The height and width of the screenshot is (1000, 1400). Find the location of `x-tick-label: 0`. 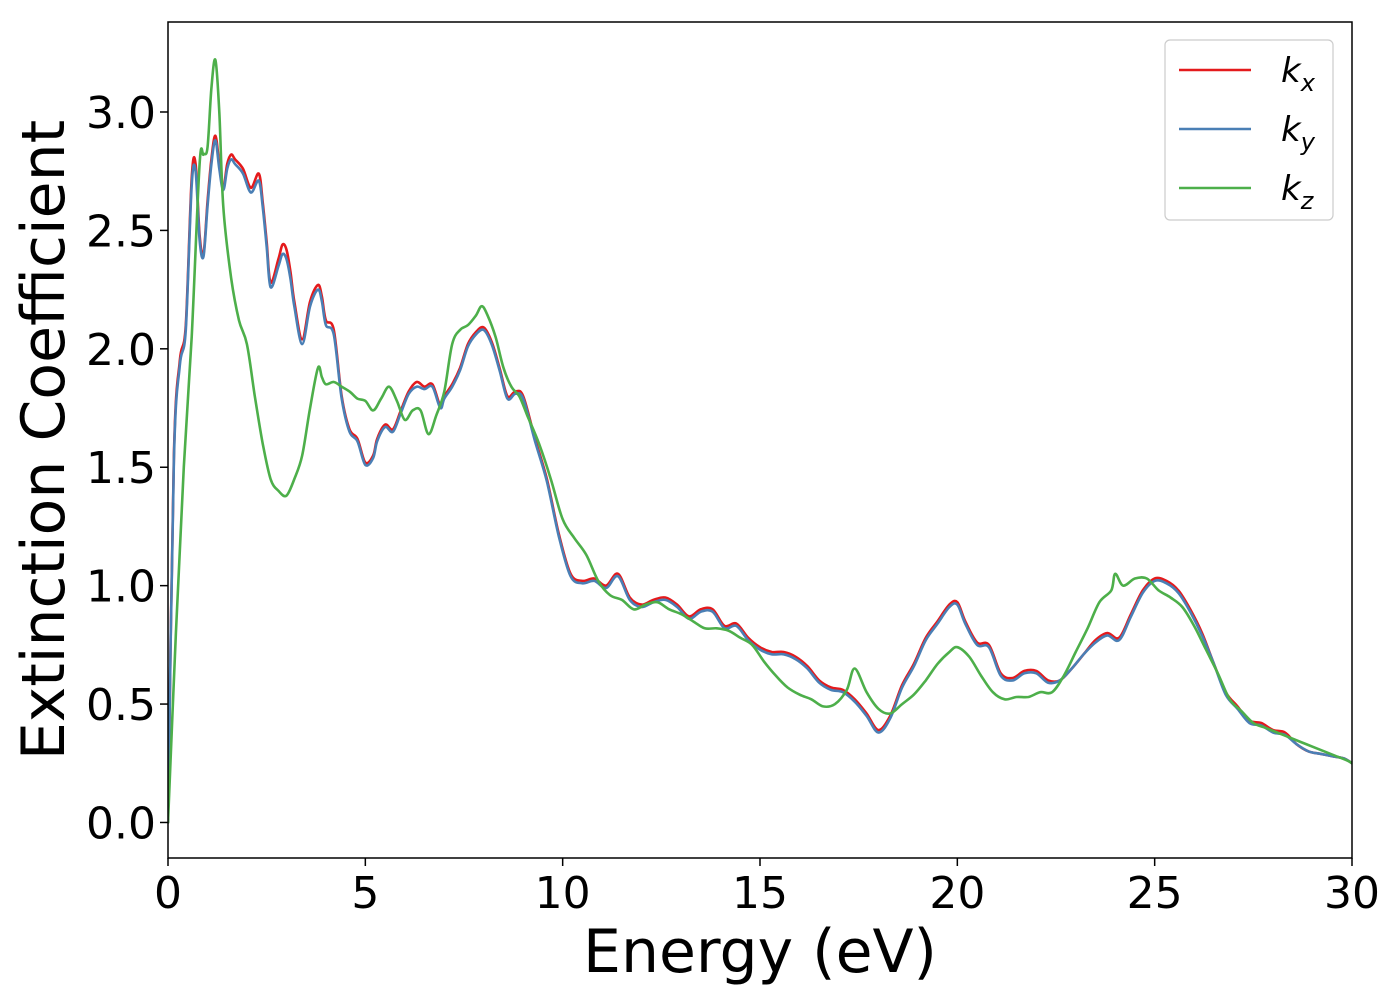

x-tick-label: 0 is located at coordinates (168, 893).